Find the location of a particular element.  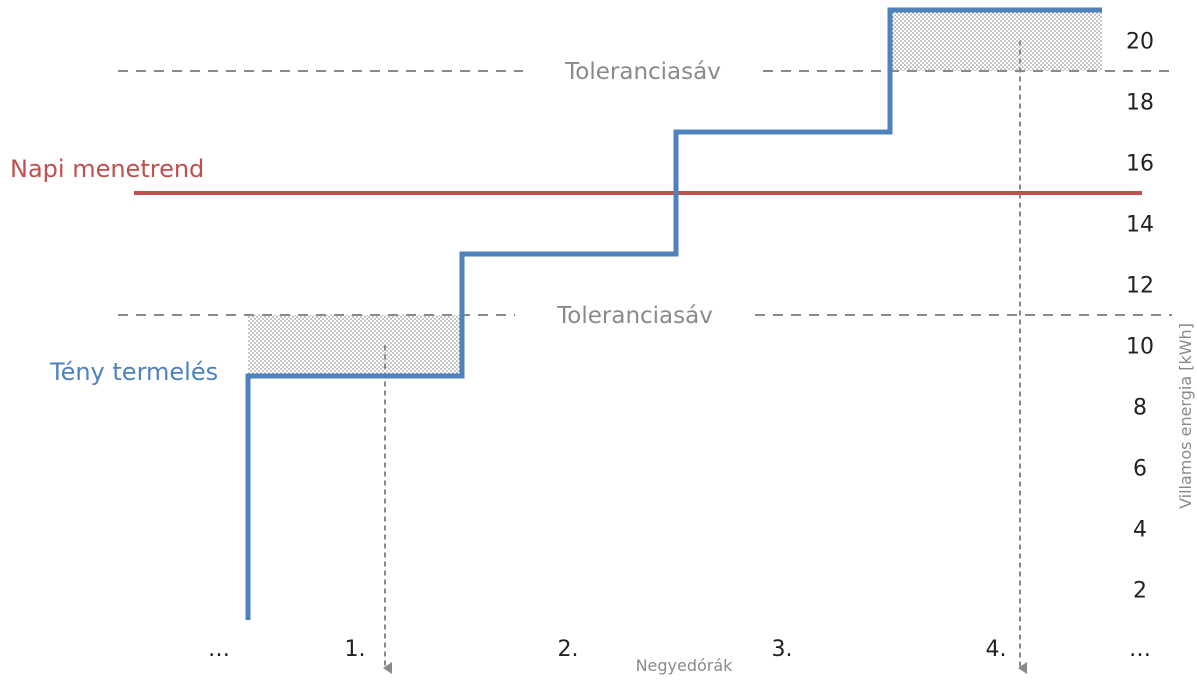

x-axis-title: Negyedórák is located at coordinates (685, 665).